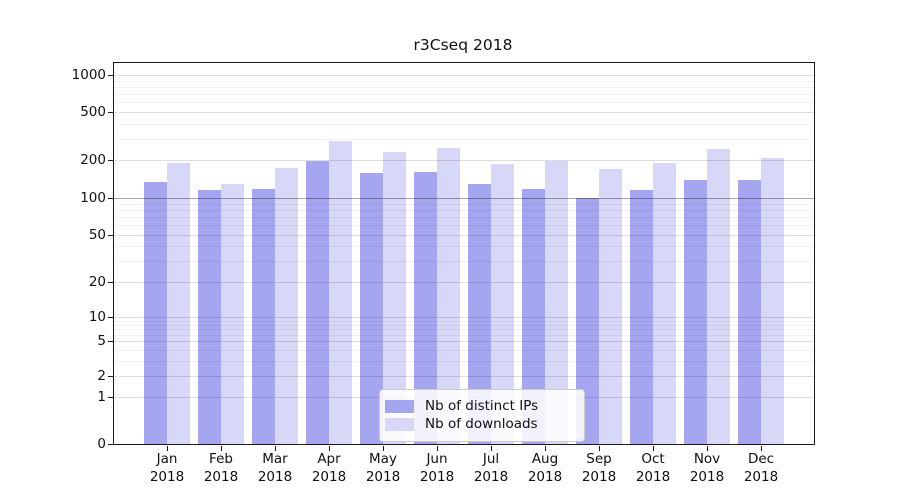  What do you see at coordinates (93, 198) in the screenshot?
I see `y-tick-label: 100` at bounding box center [93, 198].